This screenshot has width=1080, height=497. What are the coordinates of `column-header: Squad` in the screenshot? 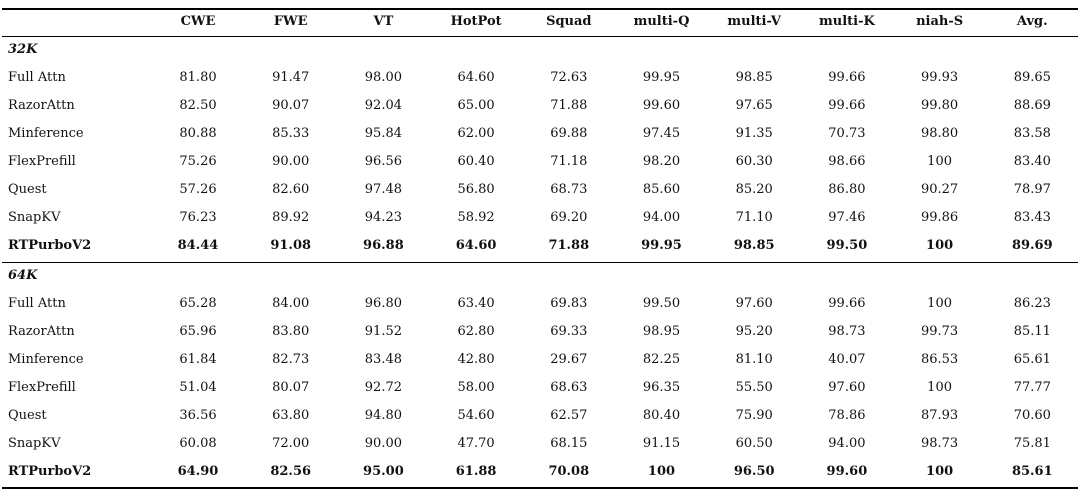 It's located at (569, 21).